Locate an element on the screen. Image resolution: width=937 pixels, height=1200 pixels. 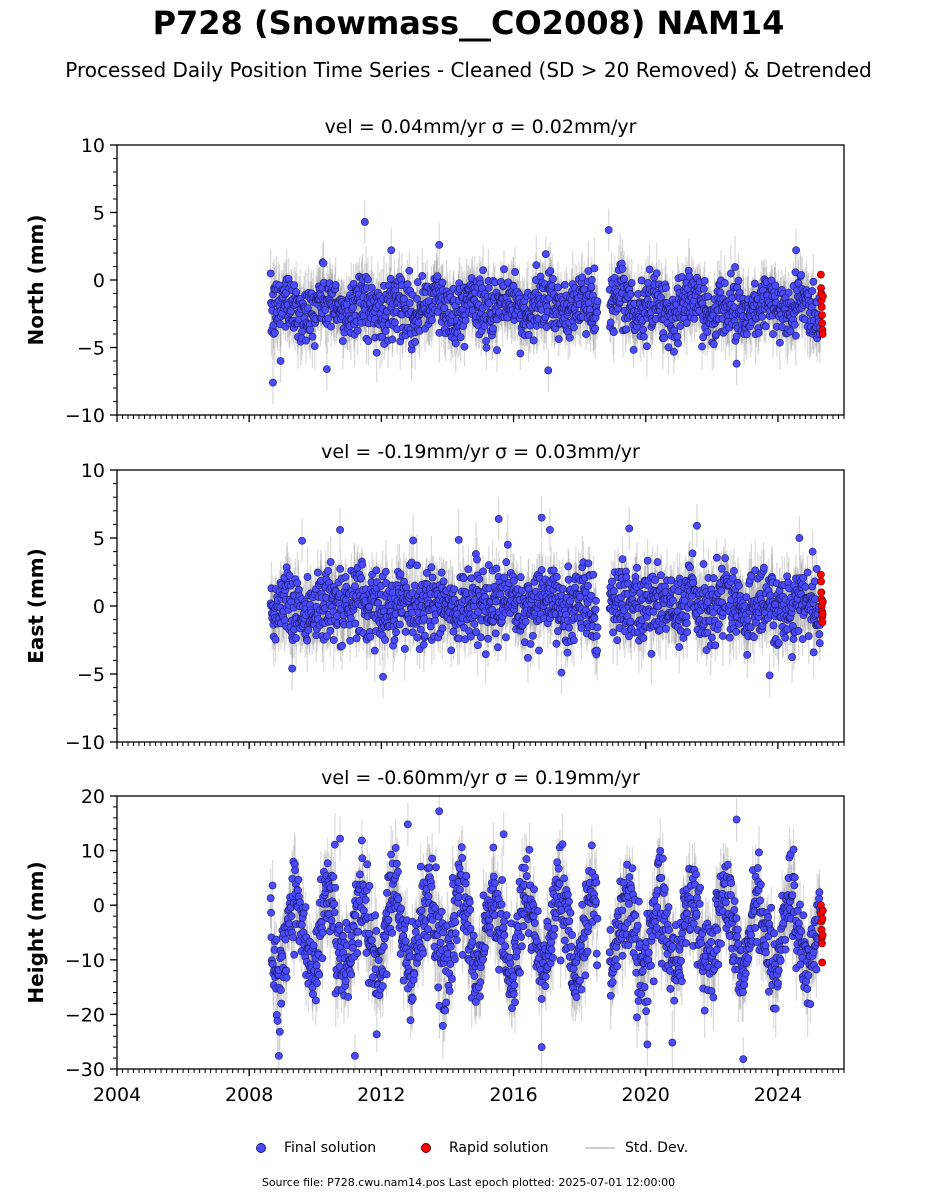
chart-title: P728 (Snowmass__CO2008) NAM14 is located at coordinates (468, 23).